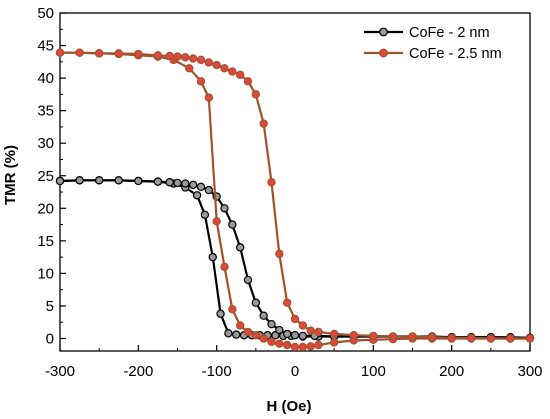  Describe the element at coordinates (449, 33) in the screenshot. I see `legend-label: CoFe - 2 nm` at that location.